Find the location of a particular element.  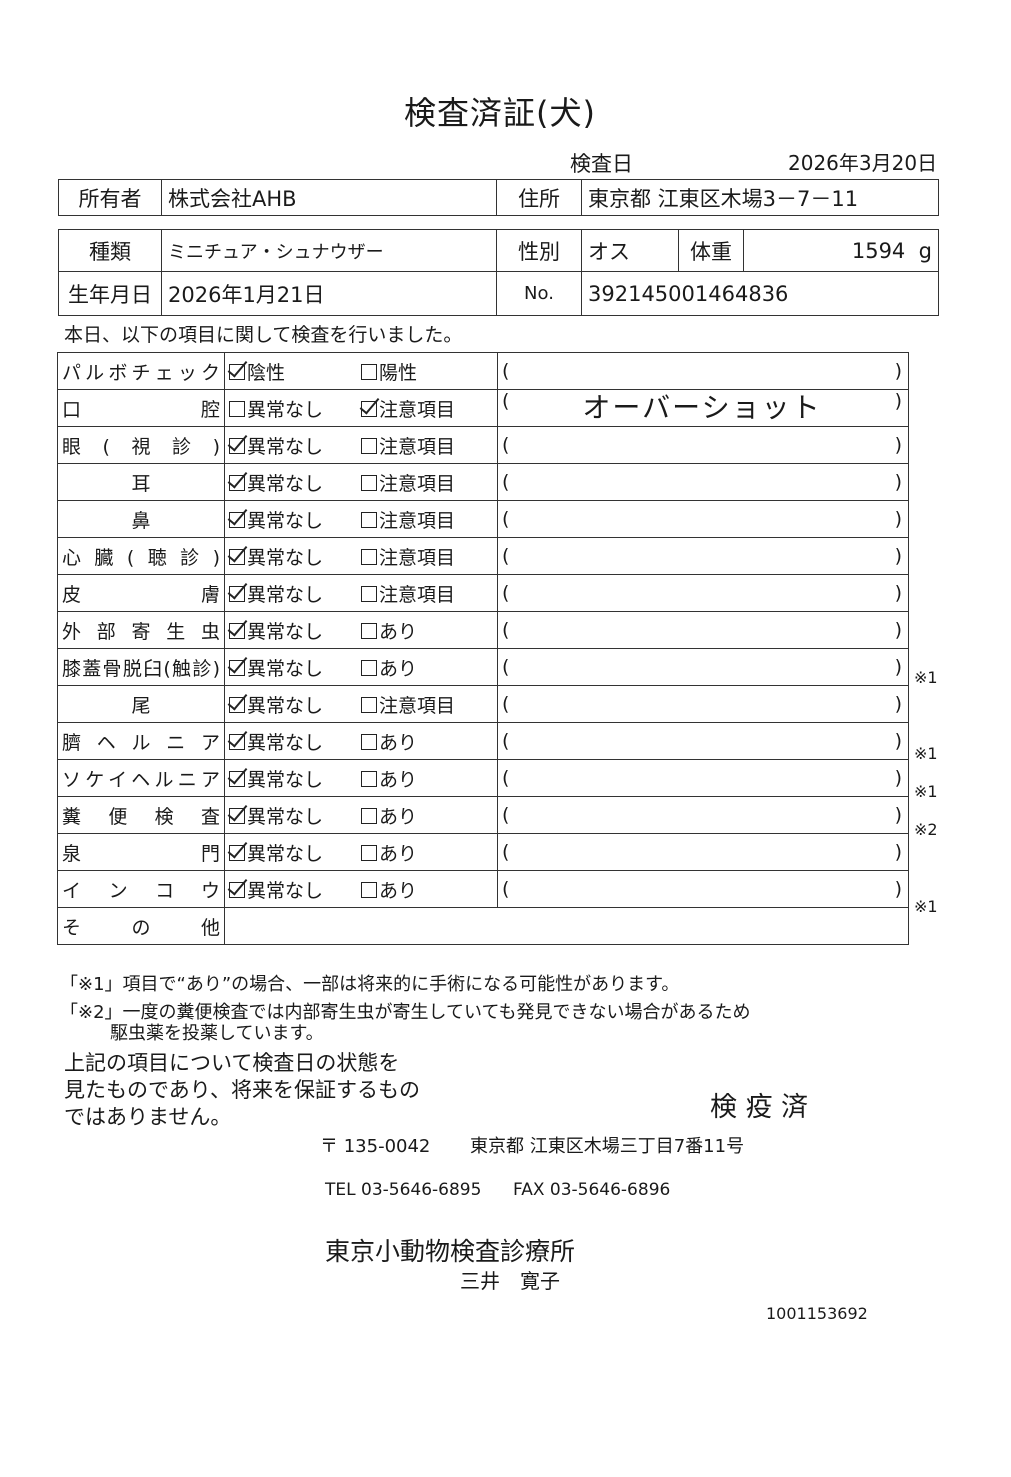

item-label: ソケイヘルニア is located at coordinates (141, 778).